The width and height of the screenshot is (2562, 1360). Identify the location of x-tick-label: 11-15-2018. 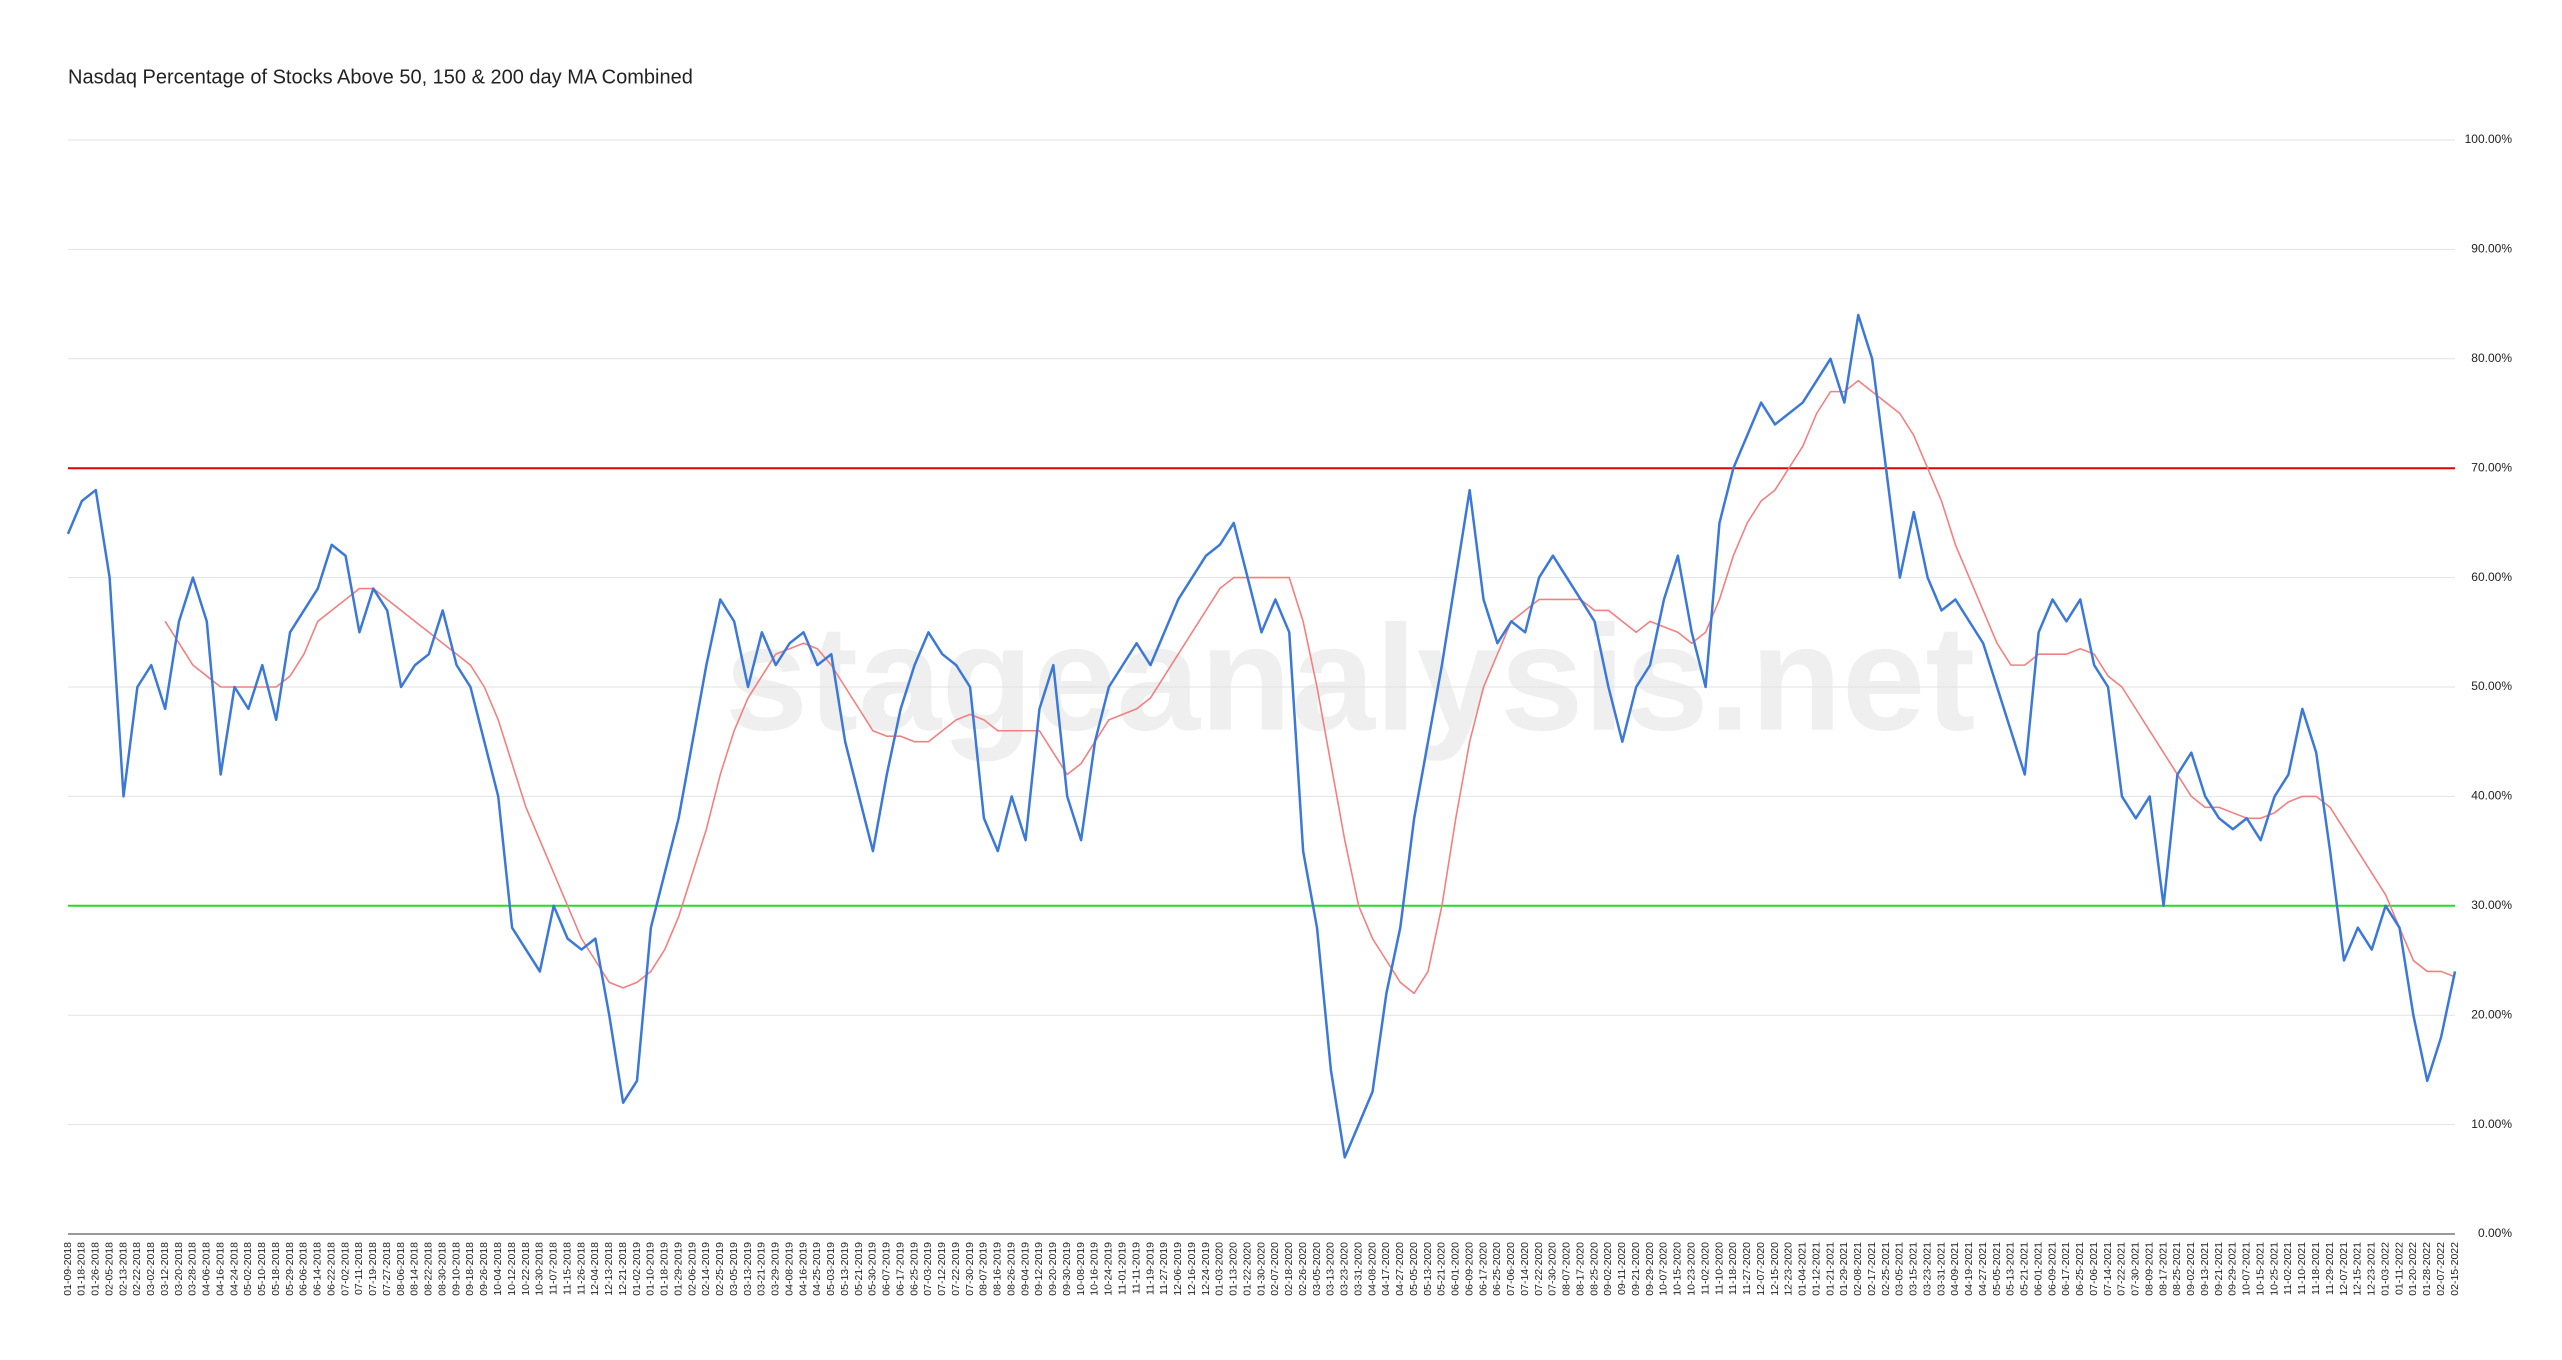
(567, 1268).